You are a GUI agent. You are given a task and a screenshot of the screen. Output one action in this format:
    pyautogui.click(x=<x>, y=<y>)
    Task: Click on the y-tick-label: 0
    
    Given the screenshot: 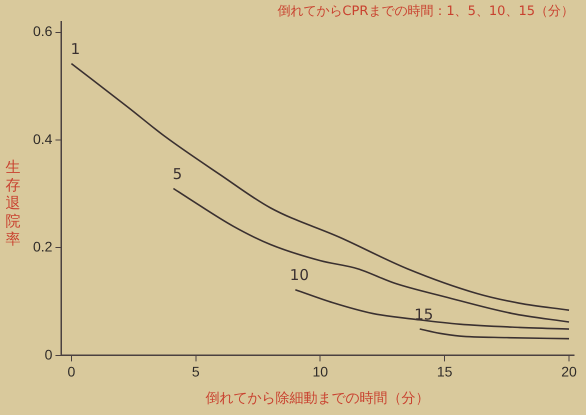 What is the action you would take?
    pyautogui.click(x=48, y=354)
    